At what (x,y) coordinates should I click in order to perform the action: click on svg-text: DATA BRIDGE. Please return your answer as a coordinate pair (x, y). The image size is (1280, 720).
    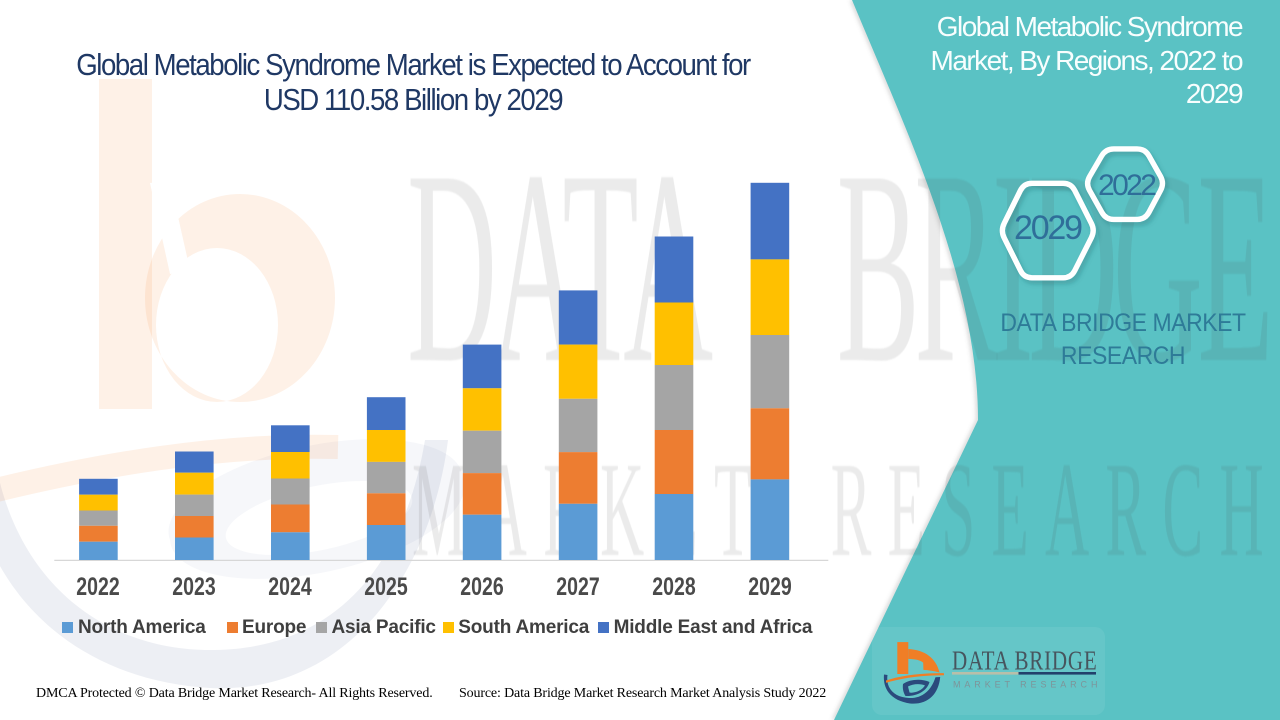
    Looking at the image, I should click on (1024, 661).